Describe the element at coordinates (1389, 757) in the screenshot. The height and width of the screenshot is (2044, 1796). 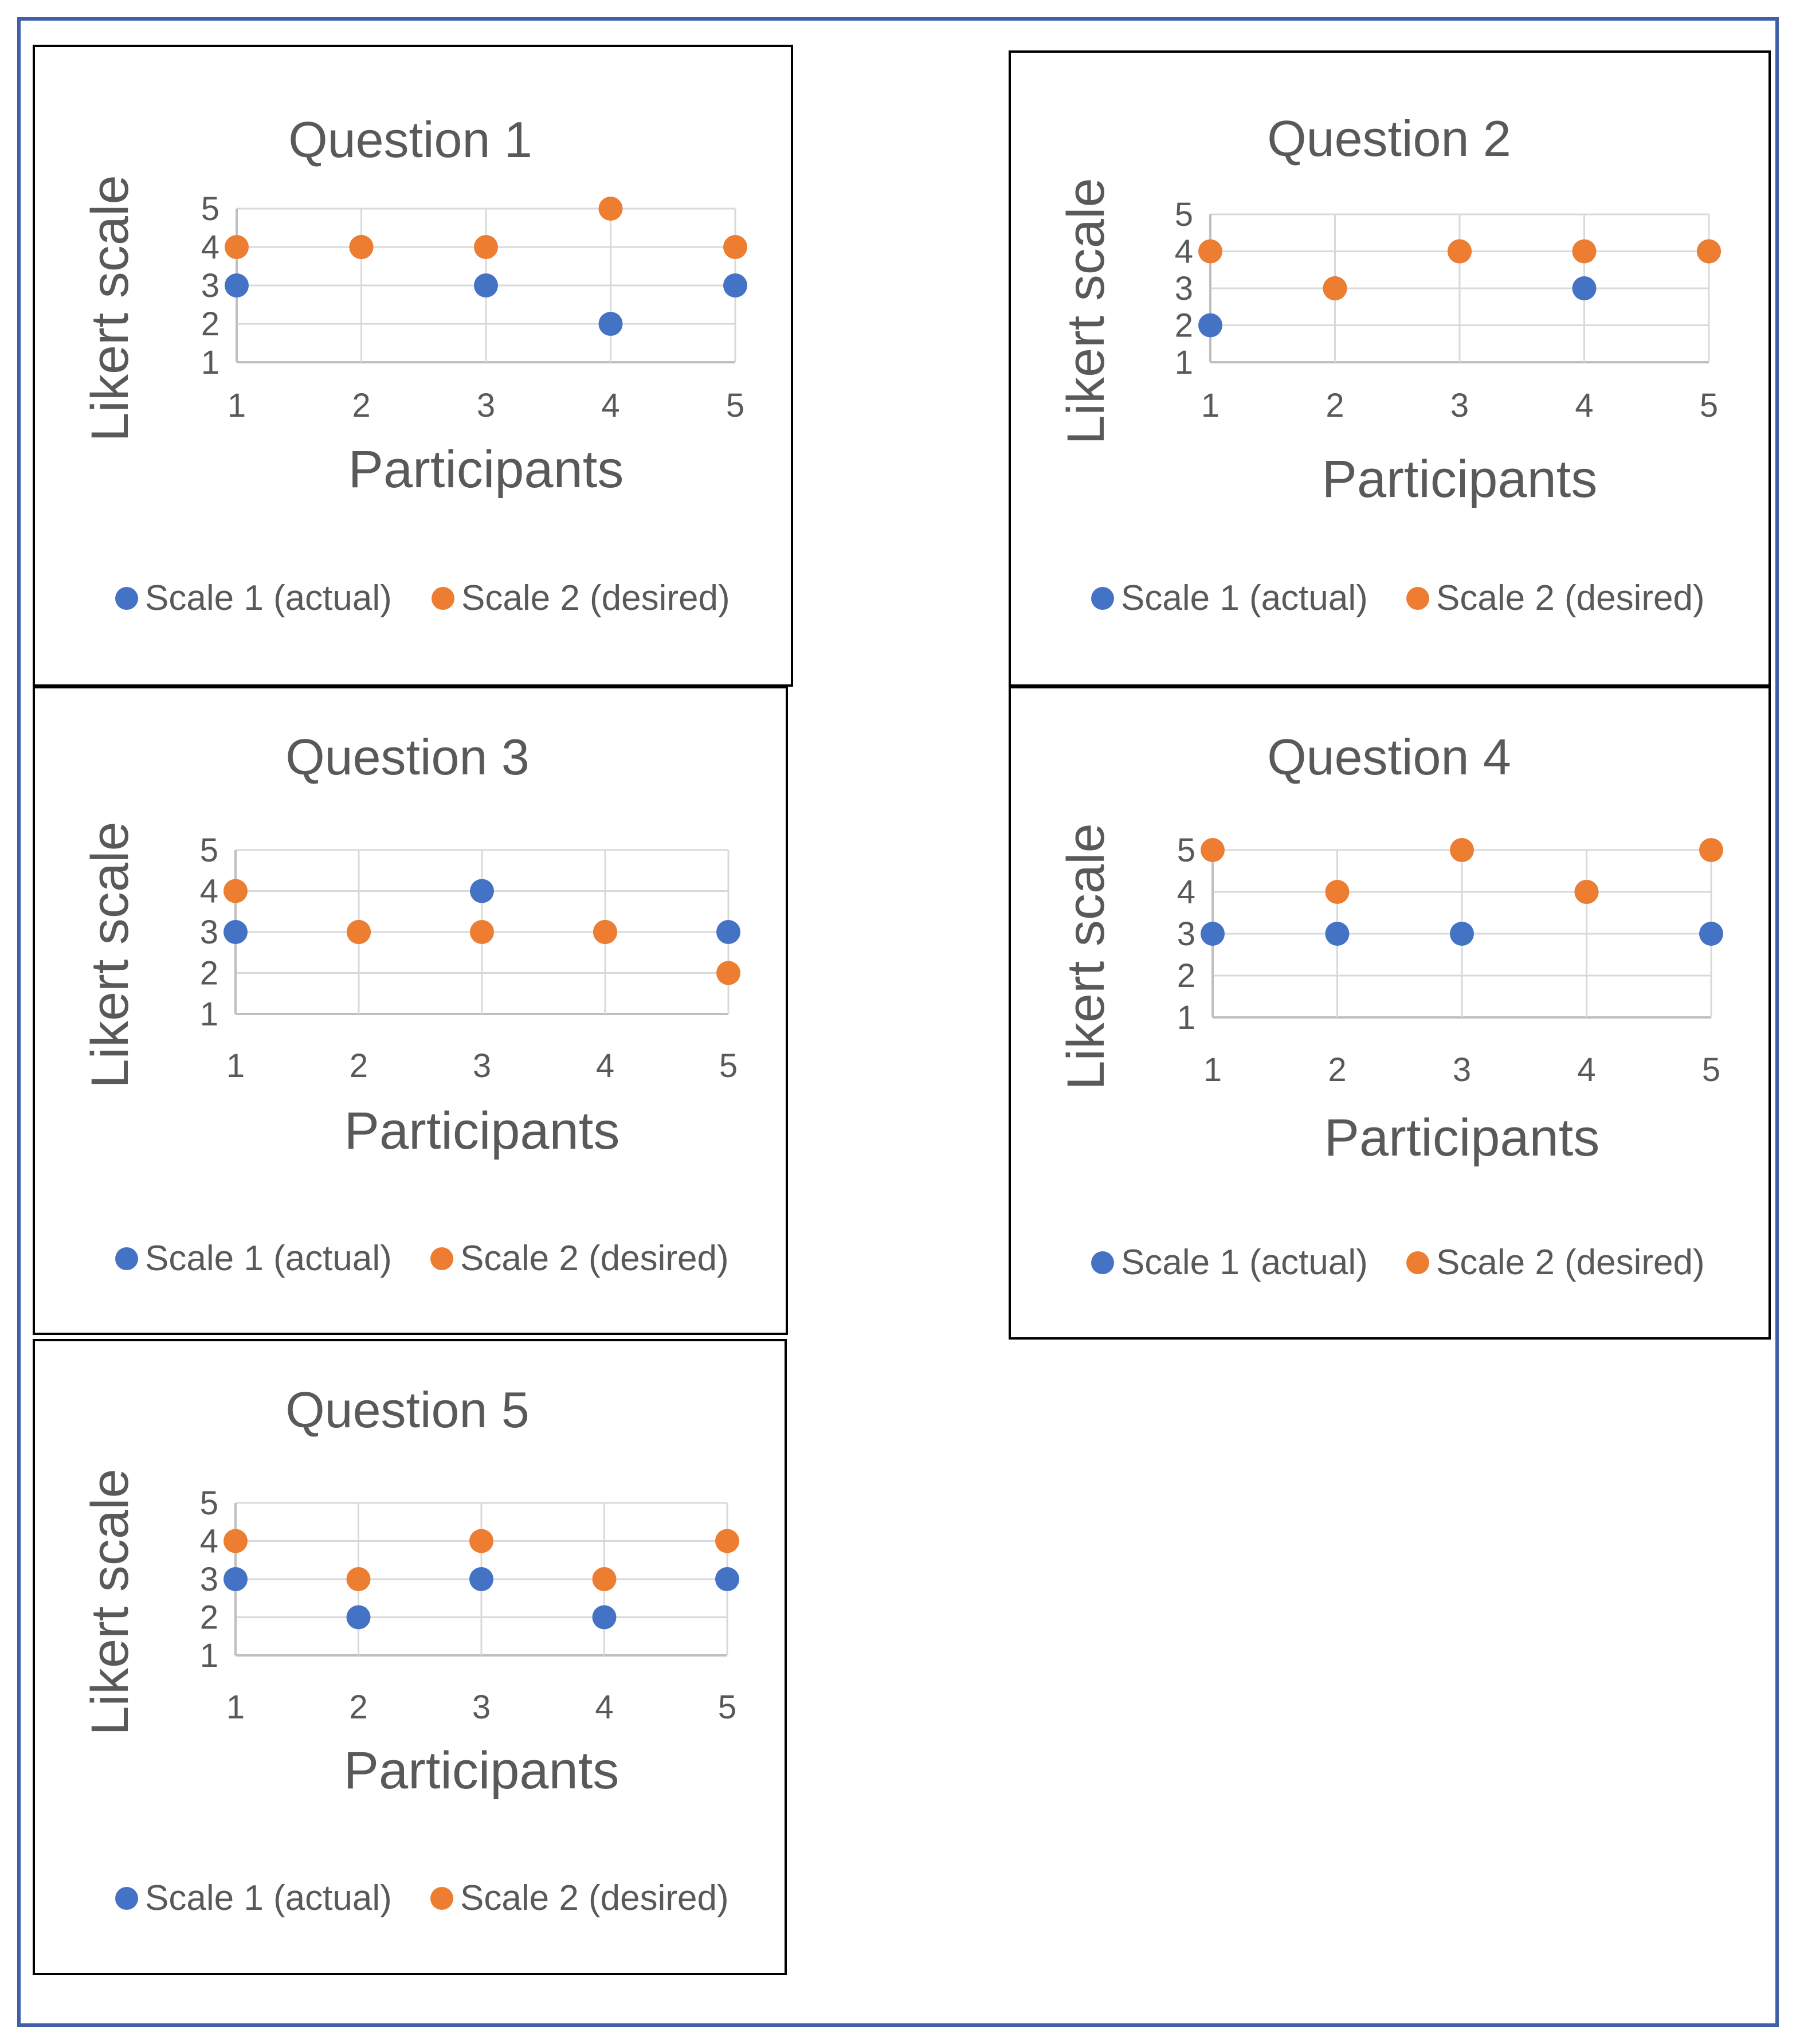
I see `chart-title: Question 4` at that location.